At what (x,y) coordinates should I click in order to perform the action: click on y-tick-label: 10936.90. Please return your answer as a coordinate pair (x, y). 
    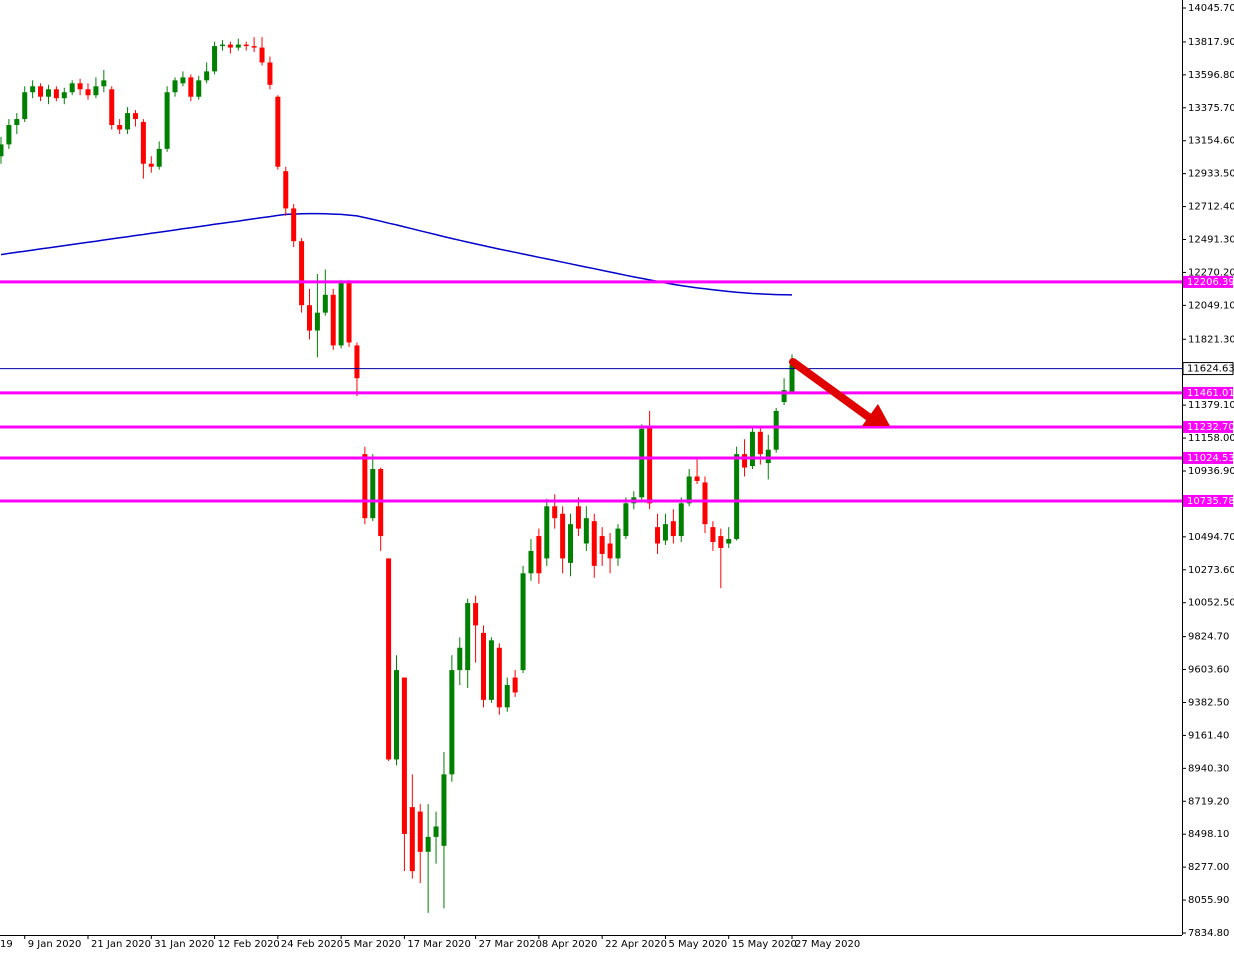
    Looking at the image, I should click on (1211, 471).